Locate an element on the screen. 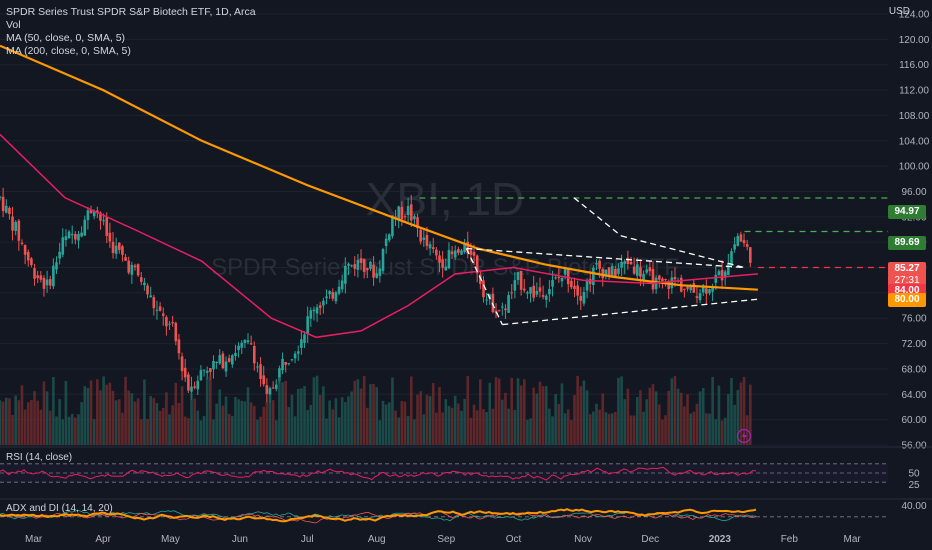 The image size is (932, 550). x-tick-label: Apr is located at coordinates (103, 539).